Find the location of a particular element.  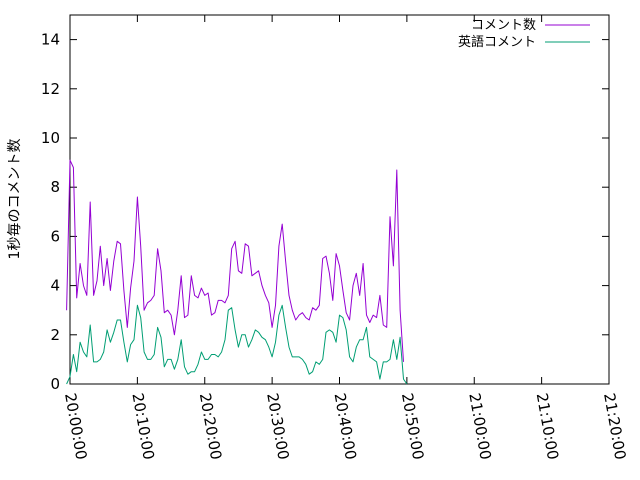

y-tick-label: 10 is located at coordinates (50, 138).